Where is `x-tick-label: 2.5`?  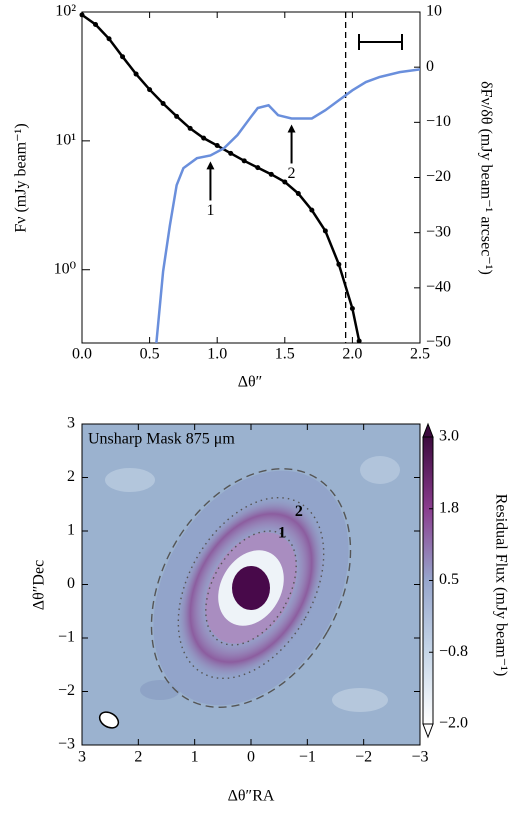 x-tick-label: 2.5 is located at coordinates (420, 354).